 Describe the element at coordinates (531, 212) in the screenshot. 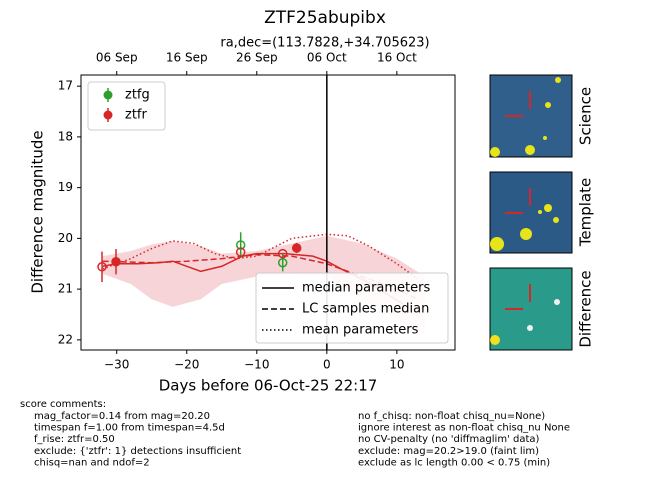

I see `template-image` at that location.